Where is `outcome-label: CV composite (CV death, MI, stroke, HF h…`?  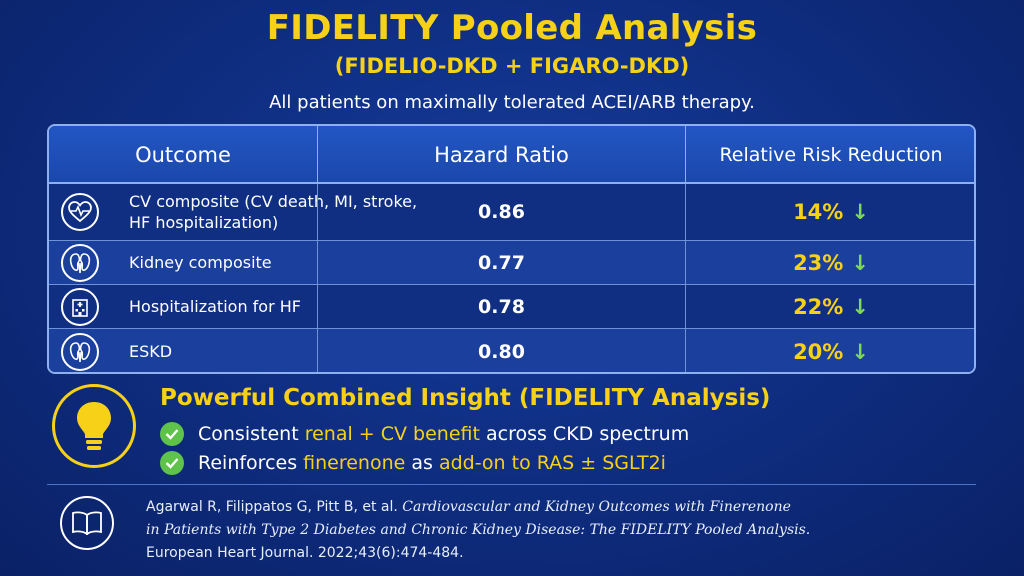 outcome-label: CV composite (CV death, MI, stroke, HF h… is located at coordinates (273, 212).